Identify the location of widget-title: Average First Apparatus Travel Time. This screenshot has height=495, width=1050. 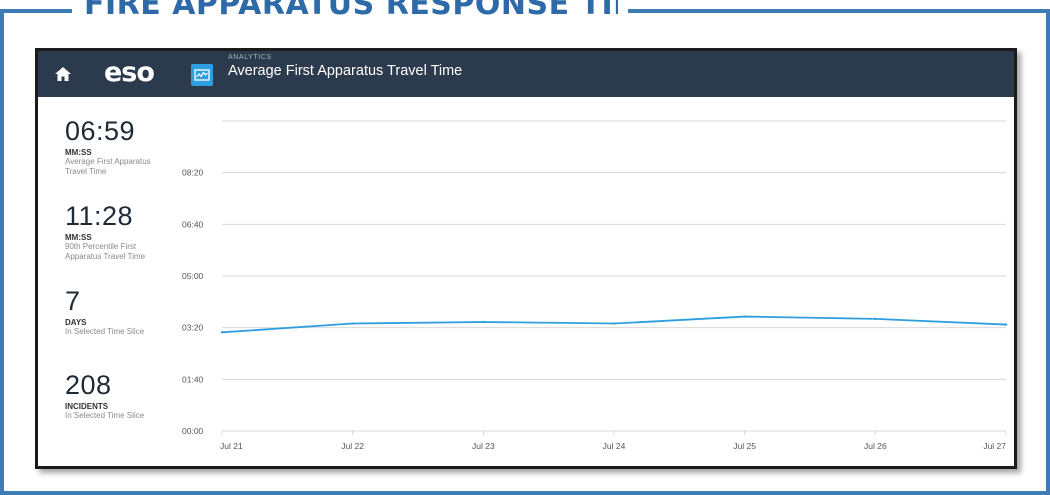
(345, 71).